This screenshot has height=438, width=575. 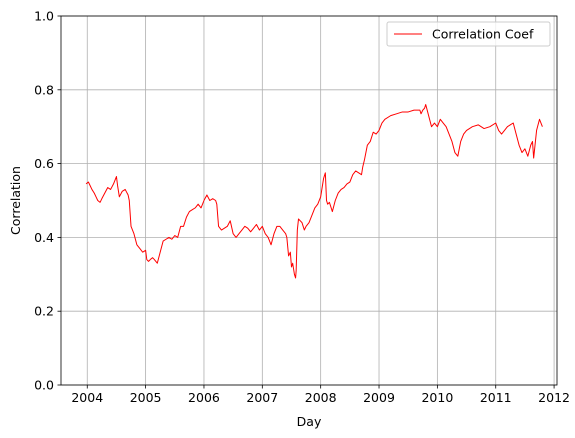 I want to click on y-tick-label: 0.0, so click(x=44, y=385).